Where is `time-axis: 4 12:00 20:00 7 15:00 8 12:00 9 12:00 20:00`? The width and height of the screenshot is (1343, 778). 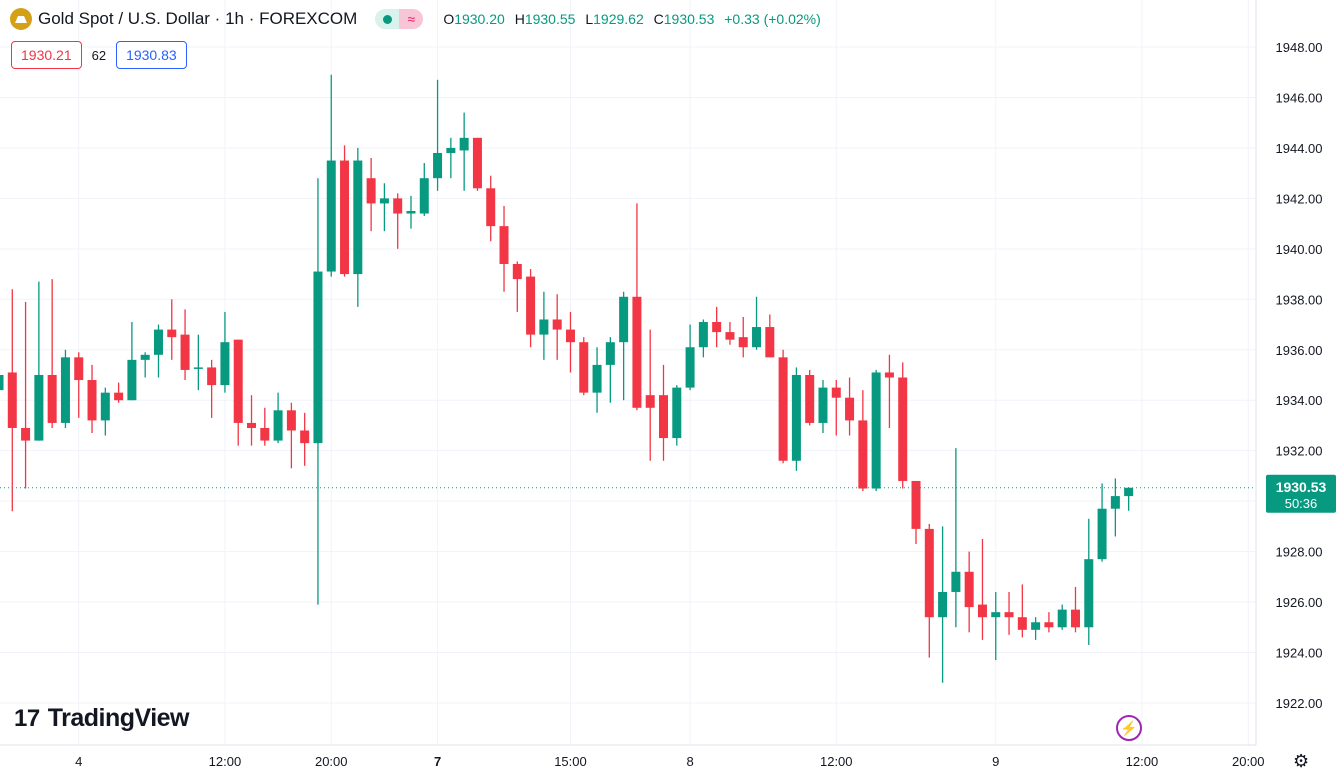 time-axis: 4 12:00 20:00 7 15:00 8 12:00 9 12:00 20:00 is located at coordinates (669, 761).